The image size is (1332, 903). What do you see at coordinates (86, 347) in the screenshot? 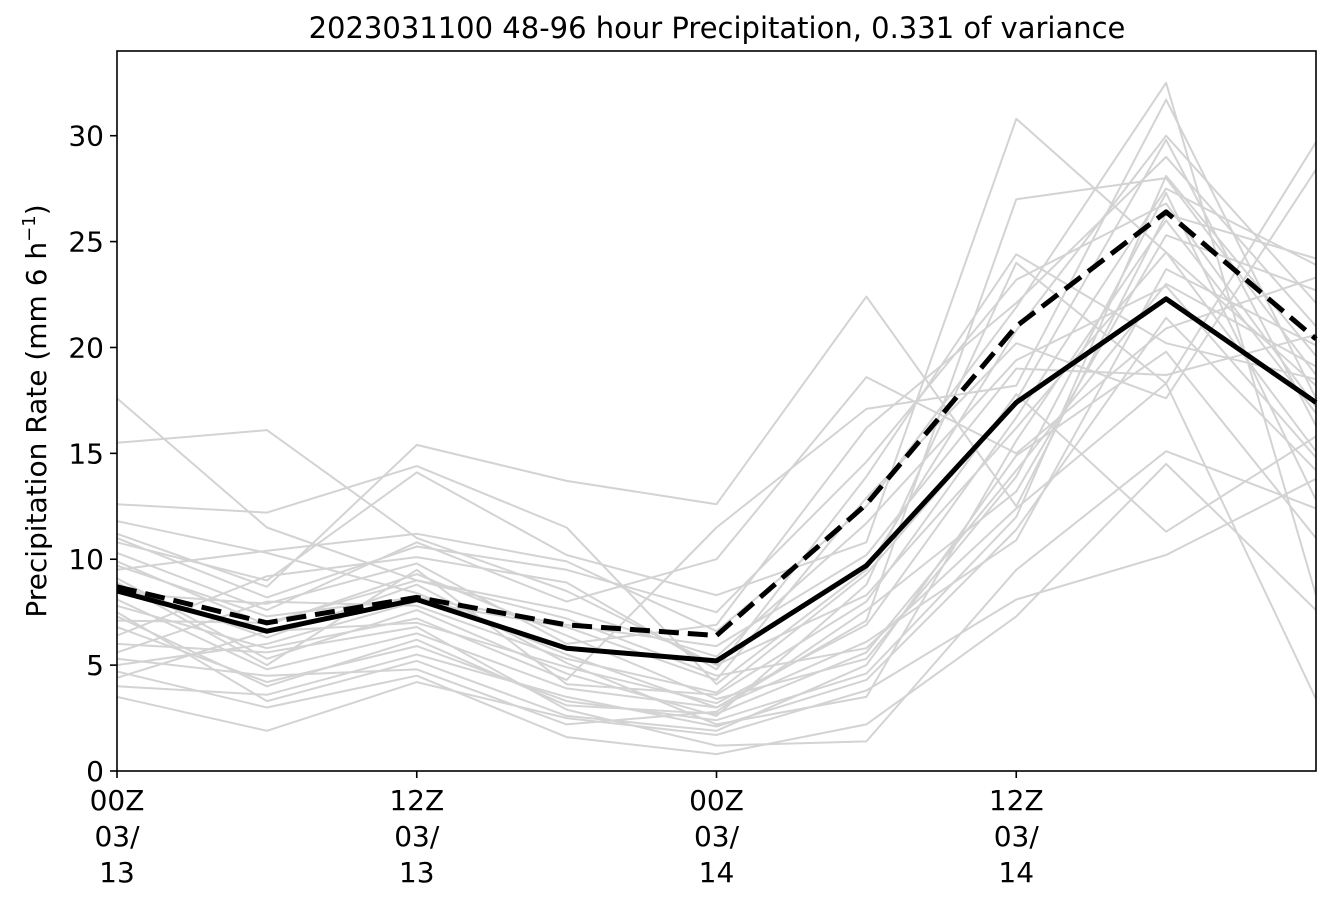
I see `y-tick-label: 20` at bounding box center [86, 347].